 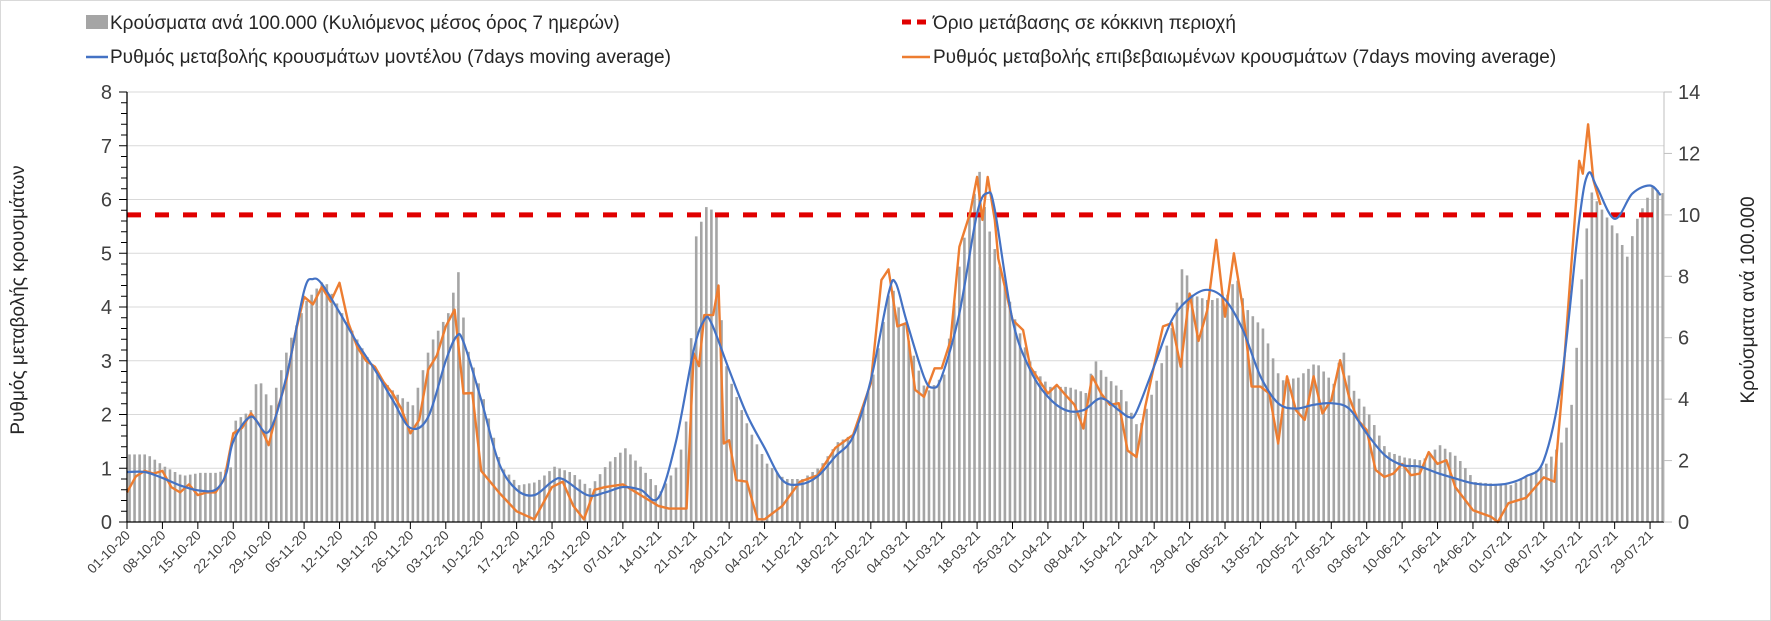 I want to click on y-left-tick-label: 6, so click(x=106, y=201).